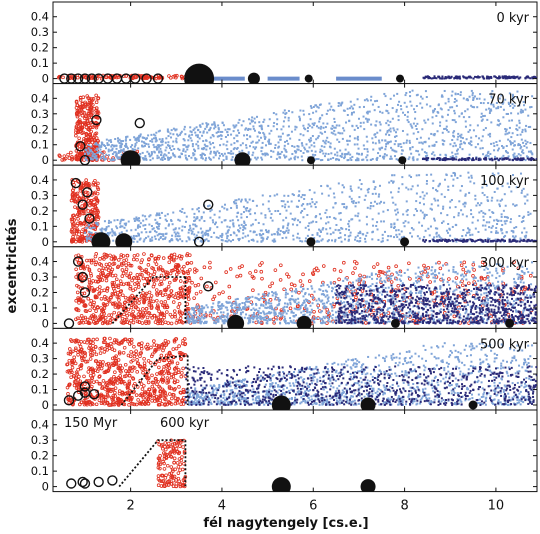 This screenshot has height=534, width=540. What do you see at coordinates (139, 123) in the screenshot?
I see `embryo-open-circle` at bounding box center [139, 123].